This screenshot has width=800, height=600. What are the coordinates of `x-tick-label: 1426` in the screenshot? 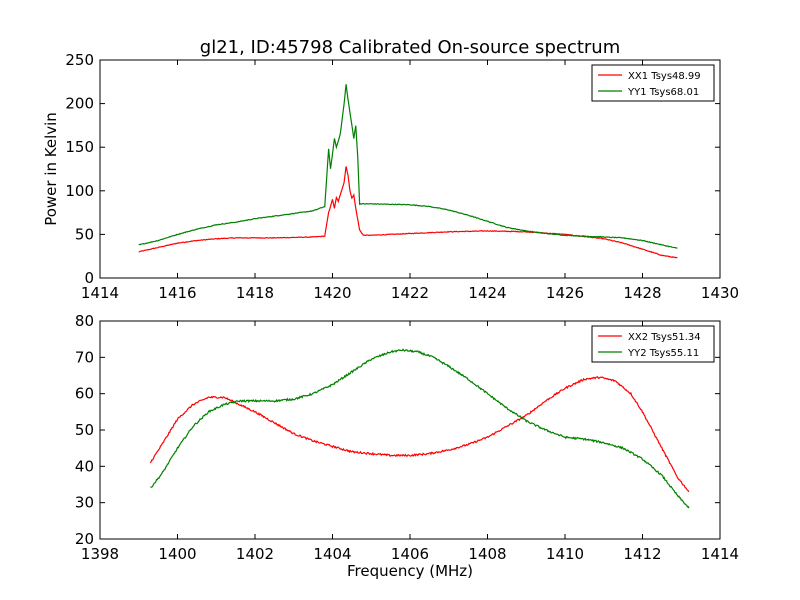 It's located at (565, 293).